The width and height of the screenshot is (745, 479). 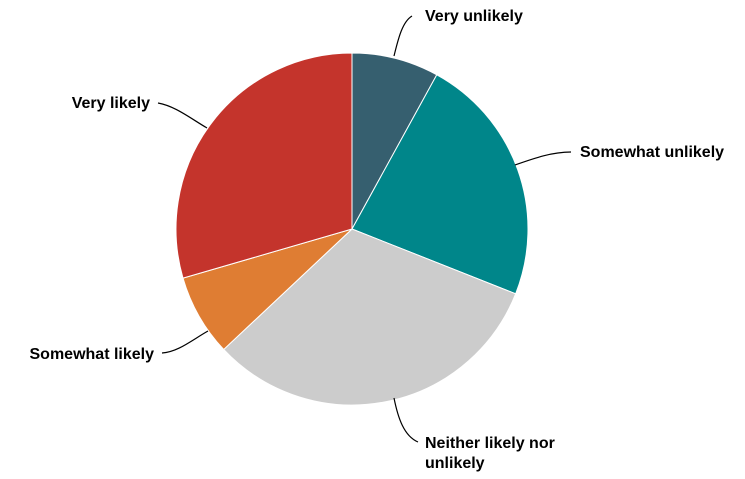 I want to click on label-very-unlikely: Very unlikely, so click(x=474, y=16).